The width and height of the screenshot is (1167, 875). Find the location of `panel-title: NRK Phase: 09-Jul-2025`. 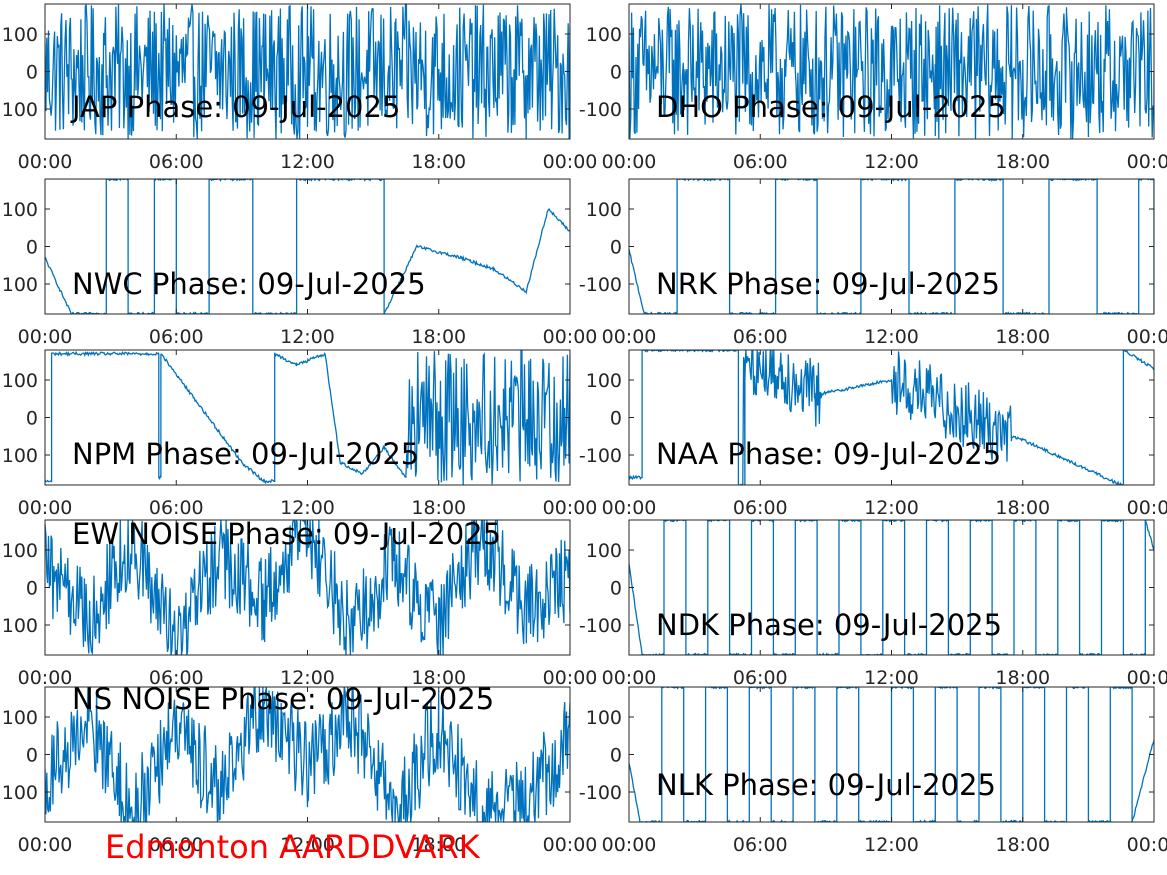

panel-title: NRK Phase: 09-Jul-2025 is located at coordinates (828, 284).